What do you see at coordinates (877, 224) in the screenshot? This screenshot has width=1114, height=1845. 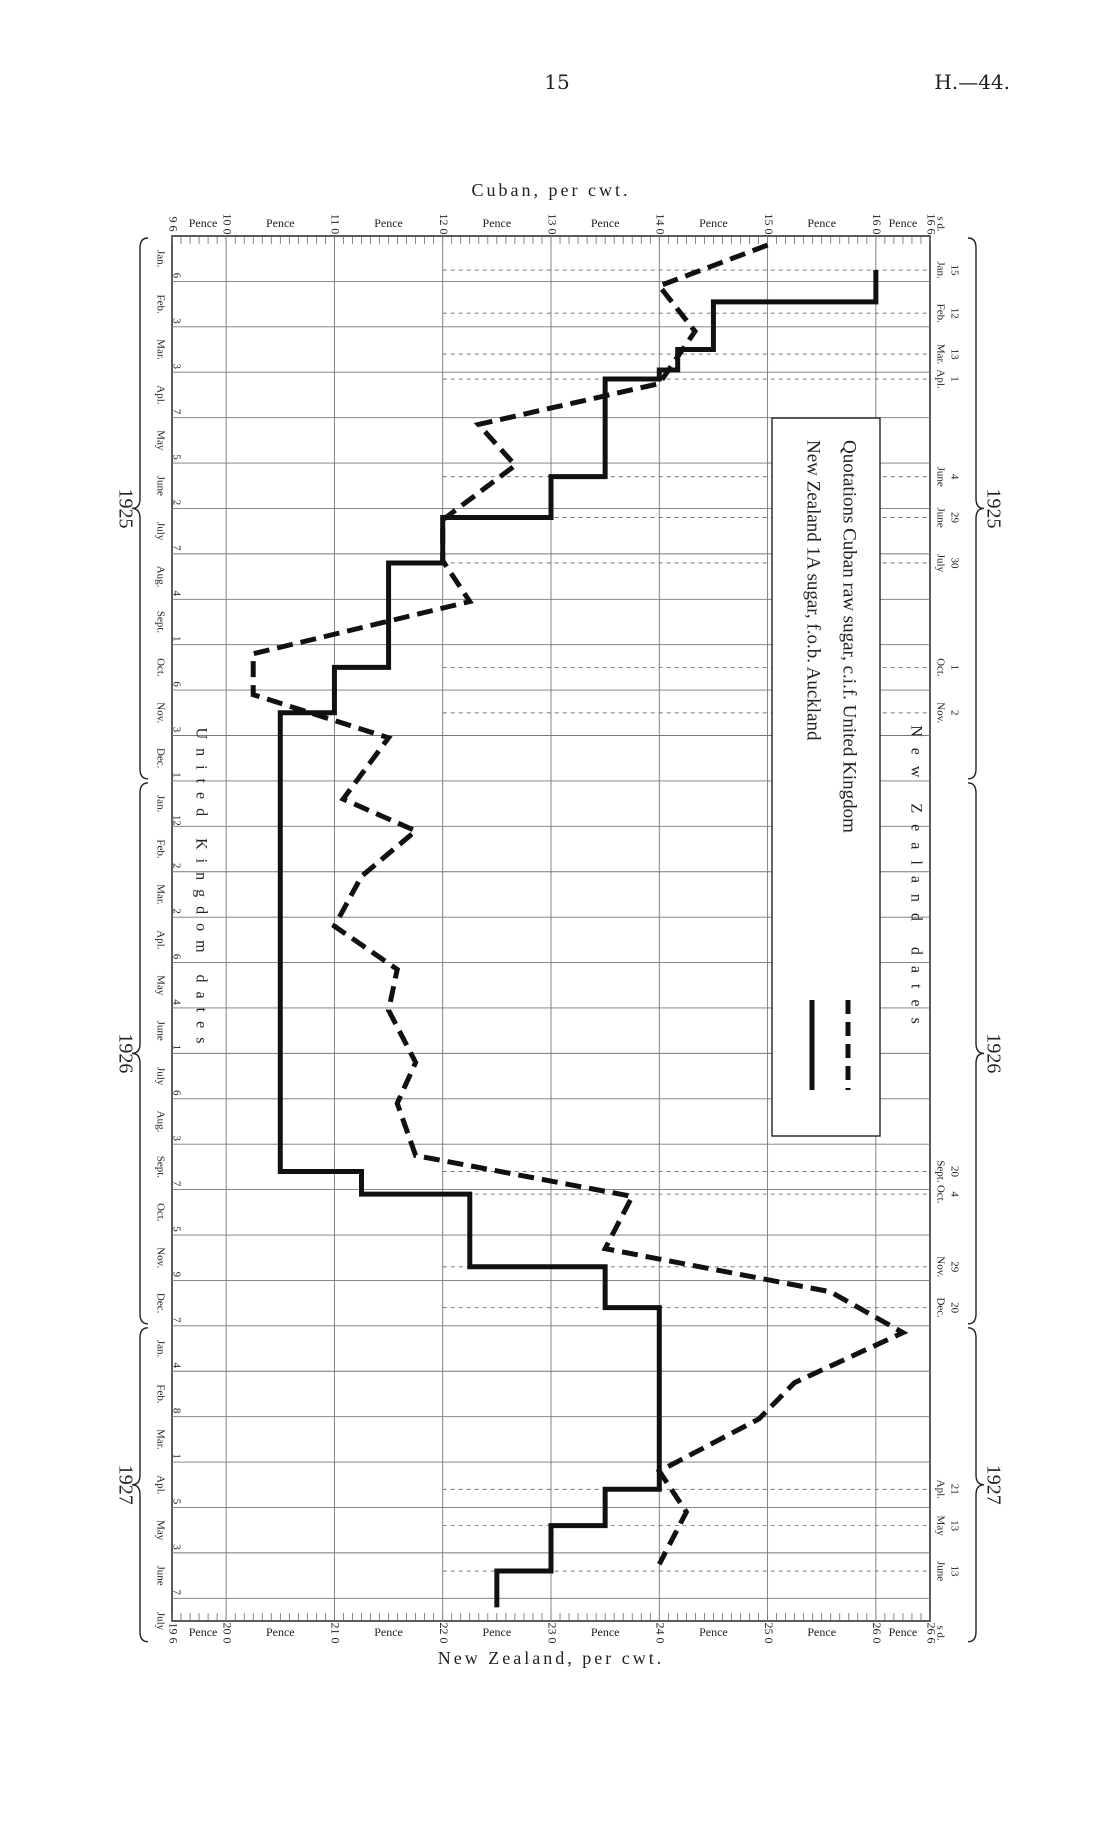 I see `top-tick-label: 16 0` at bounding box center [877, 224].